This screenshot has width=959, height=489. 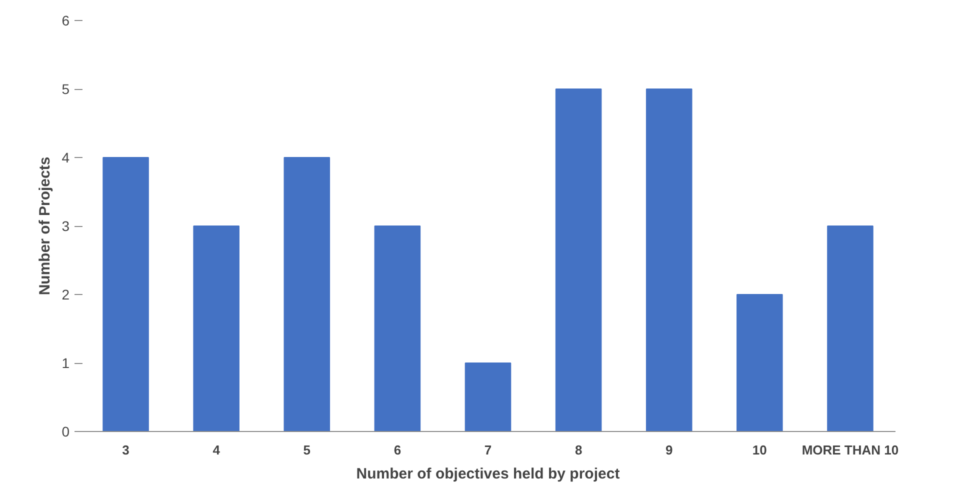 What do you see at coordinates (398, 450) in the screenshot?
I see `x-tick-label: 6` at bounding box center [398, 450].